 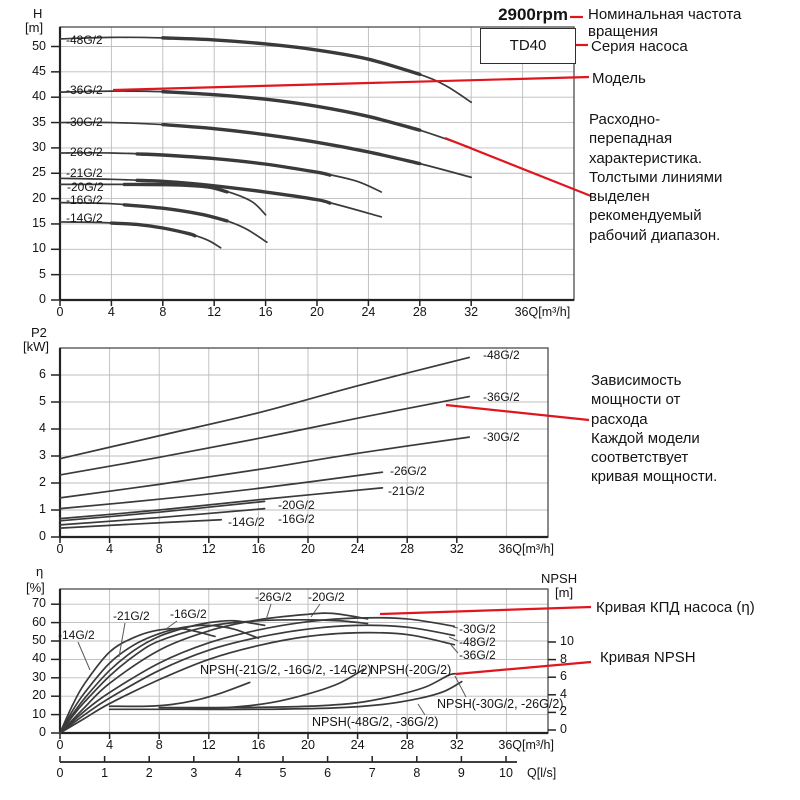 I want to click on npsh-curve-label: NPSH(-20G/2), so click(x=411, y=670).